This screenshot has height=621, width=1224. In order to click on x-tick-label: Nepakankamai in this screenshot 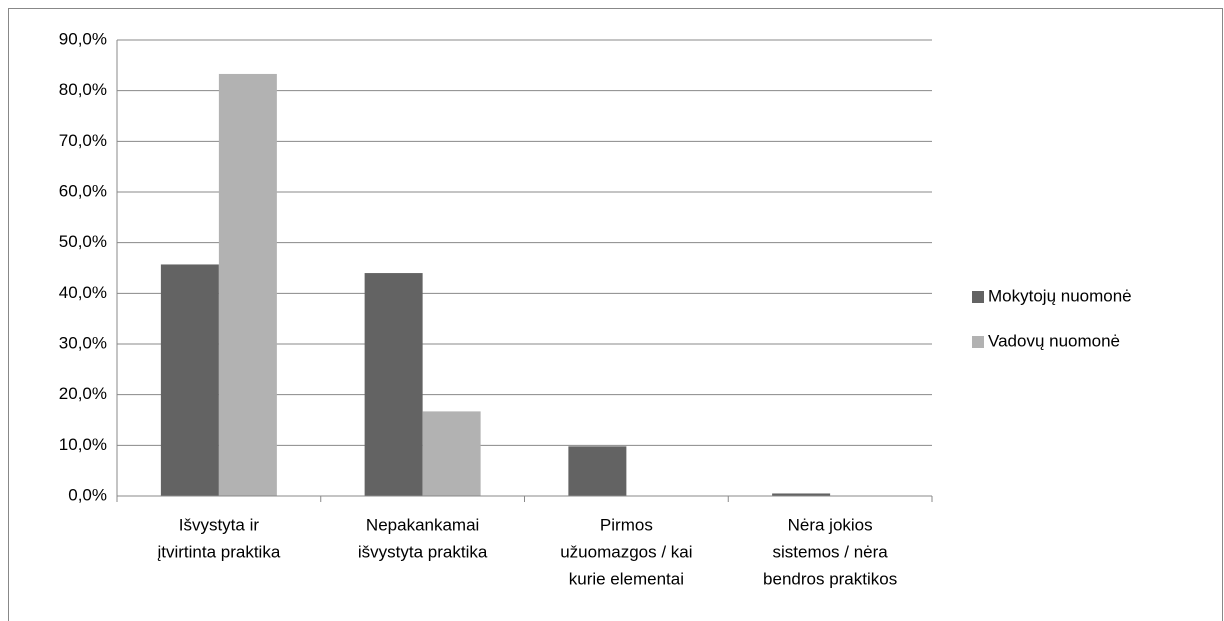, I will do `click(422, 524)`.